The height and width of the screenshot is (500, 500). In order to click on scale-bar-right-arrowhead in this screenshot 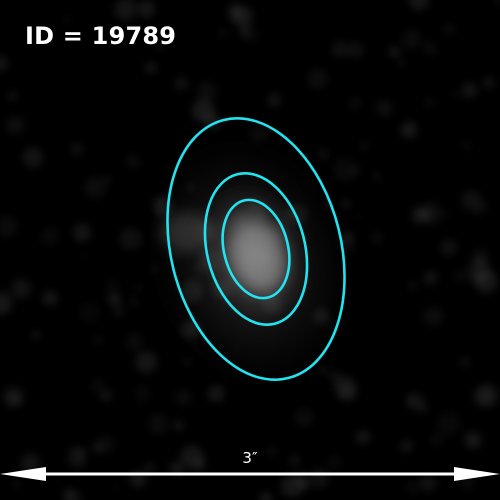, I will do `click(477, 474)`.